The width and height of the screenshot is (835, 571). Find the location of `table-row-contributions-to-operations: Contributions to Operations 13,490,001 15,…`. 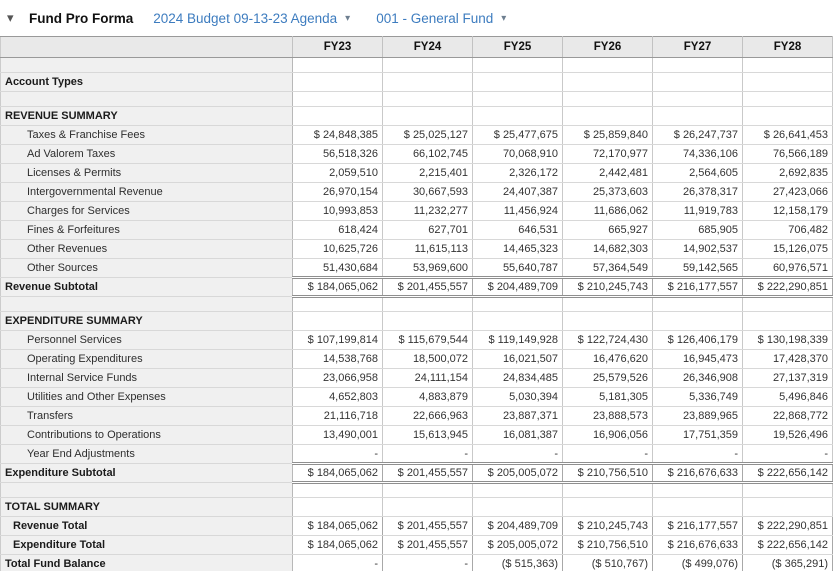

table-row-contributions-to-operations: Contributions to Operations 13,490,001 15,… is located at coordinates (416, 435).